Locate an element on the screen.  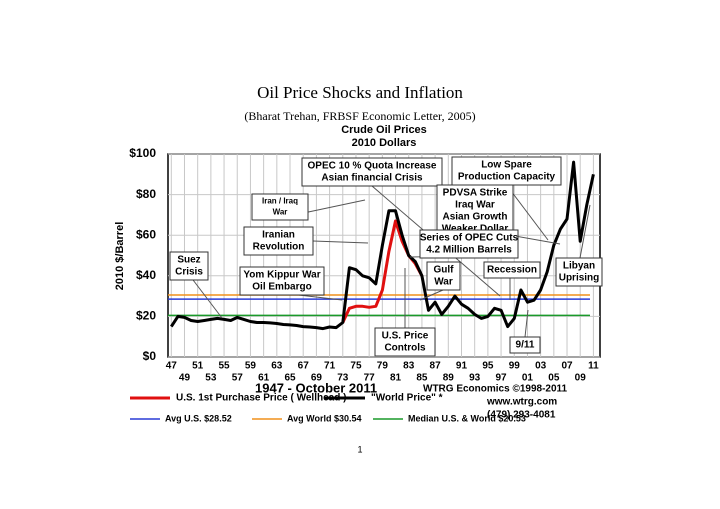
annotation-text: U.S. Price is located at coordinates (405, 336).